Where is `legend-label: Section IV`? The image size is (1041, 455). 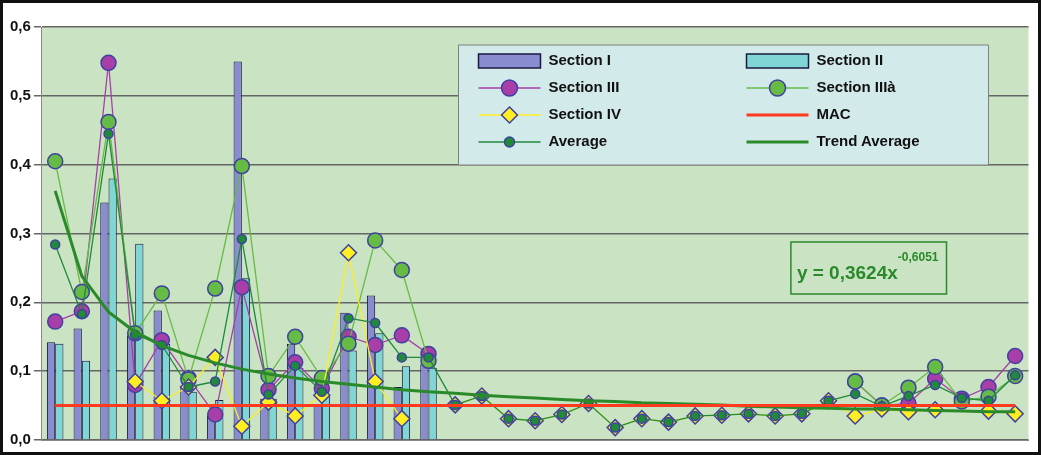
legend-label: Section IV is located at coordinates (585, 114).